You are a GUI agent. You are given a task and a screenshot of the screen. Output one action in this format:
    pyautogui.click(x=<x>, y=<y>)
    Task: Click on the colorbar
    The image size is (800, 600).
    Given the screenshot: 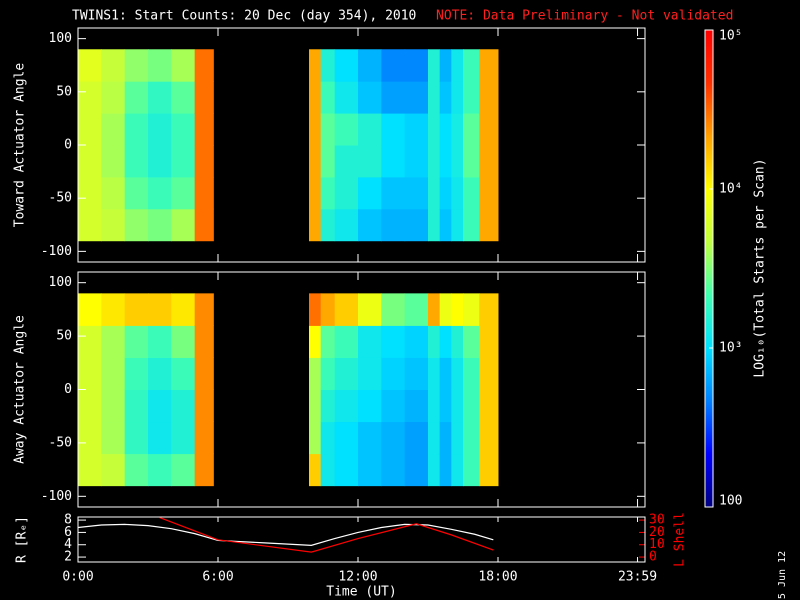 What is the action you would take?
    pyautogui.click(x=709, y=268)
    